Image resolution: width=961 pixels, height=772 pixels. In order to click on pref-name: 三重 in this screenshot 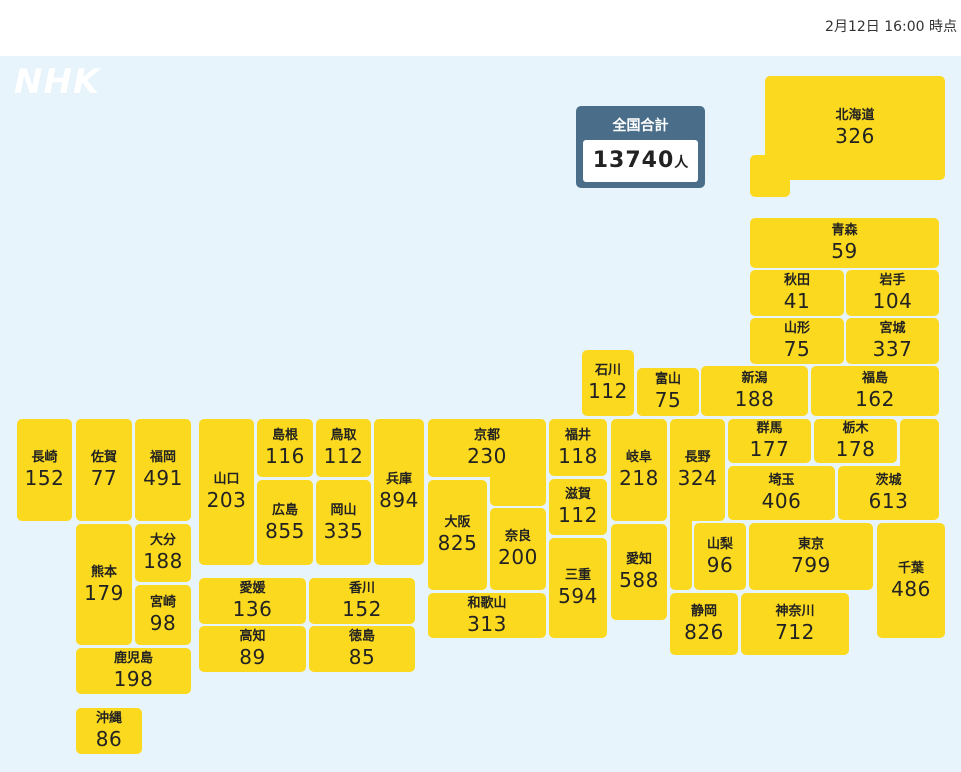, I will do `click(577, 575)`.